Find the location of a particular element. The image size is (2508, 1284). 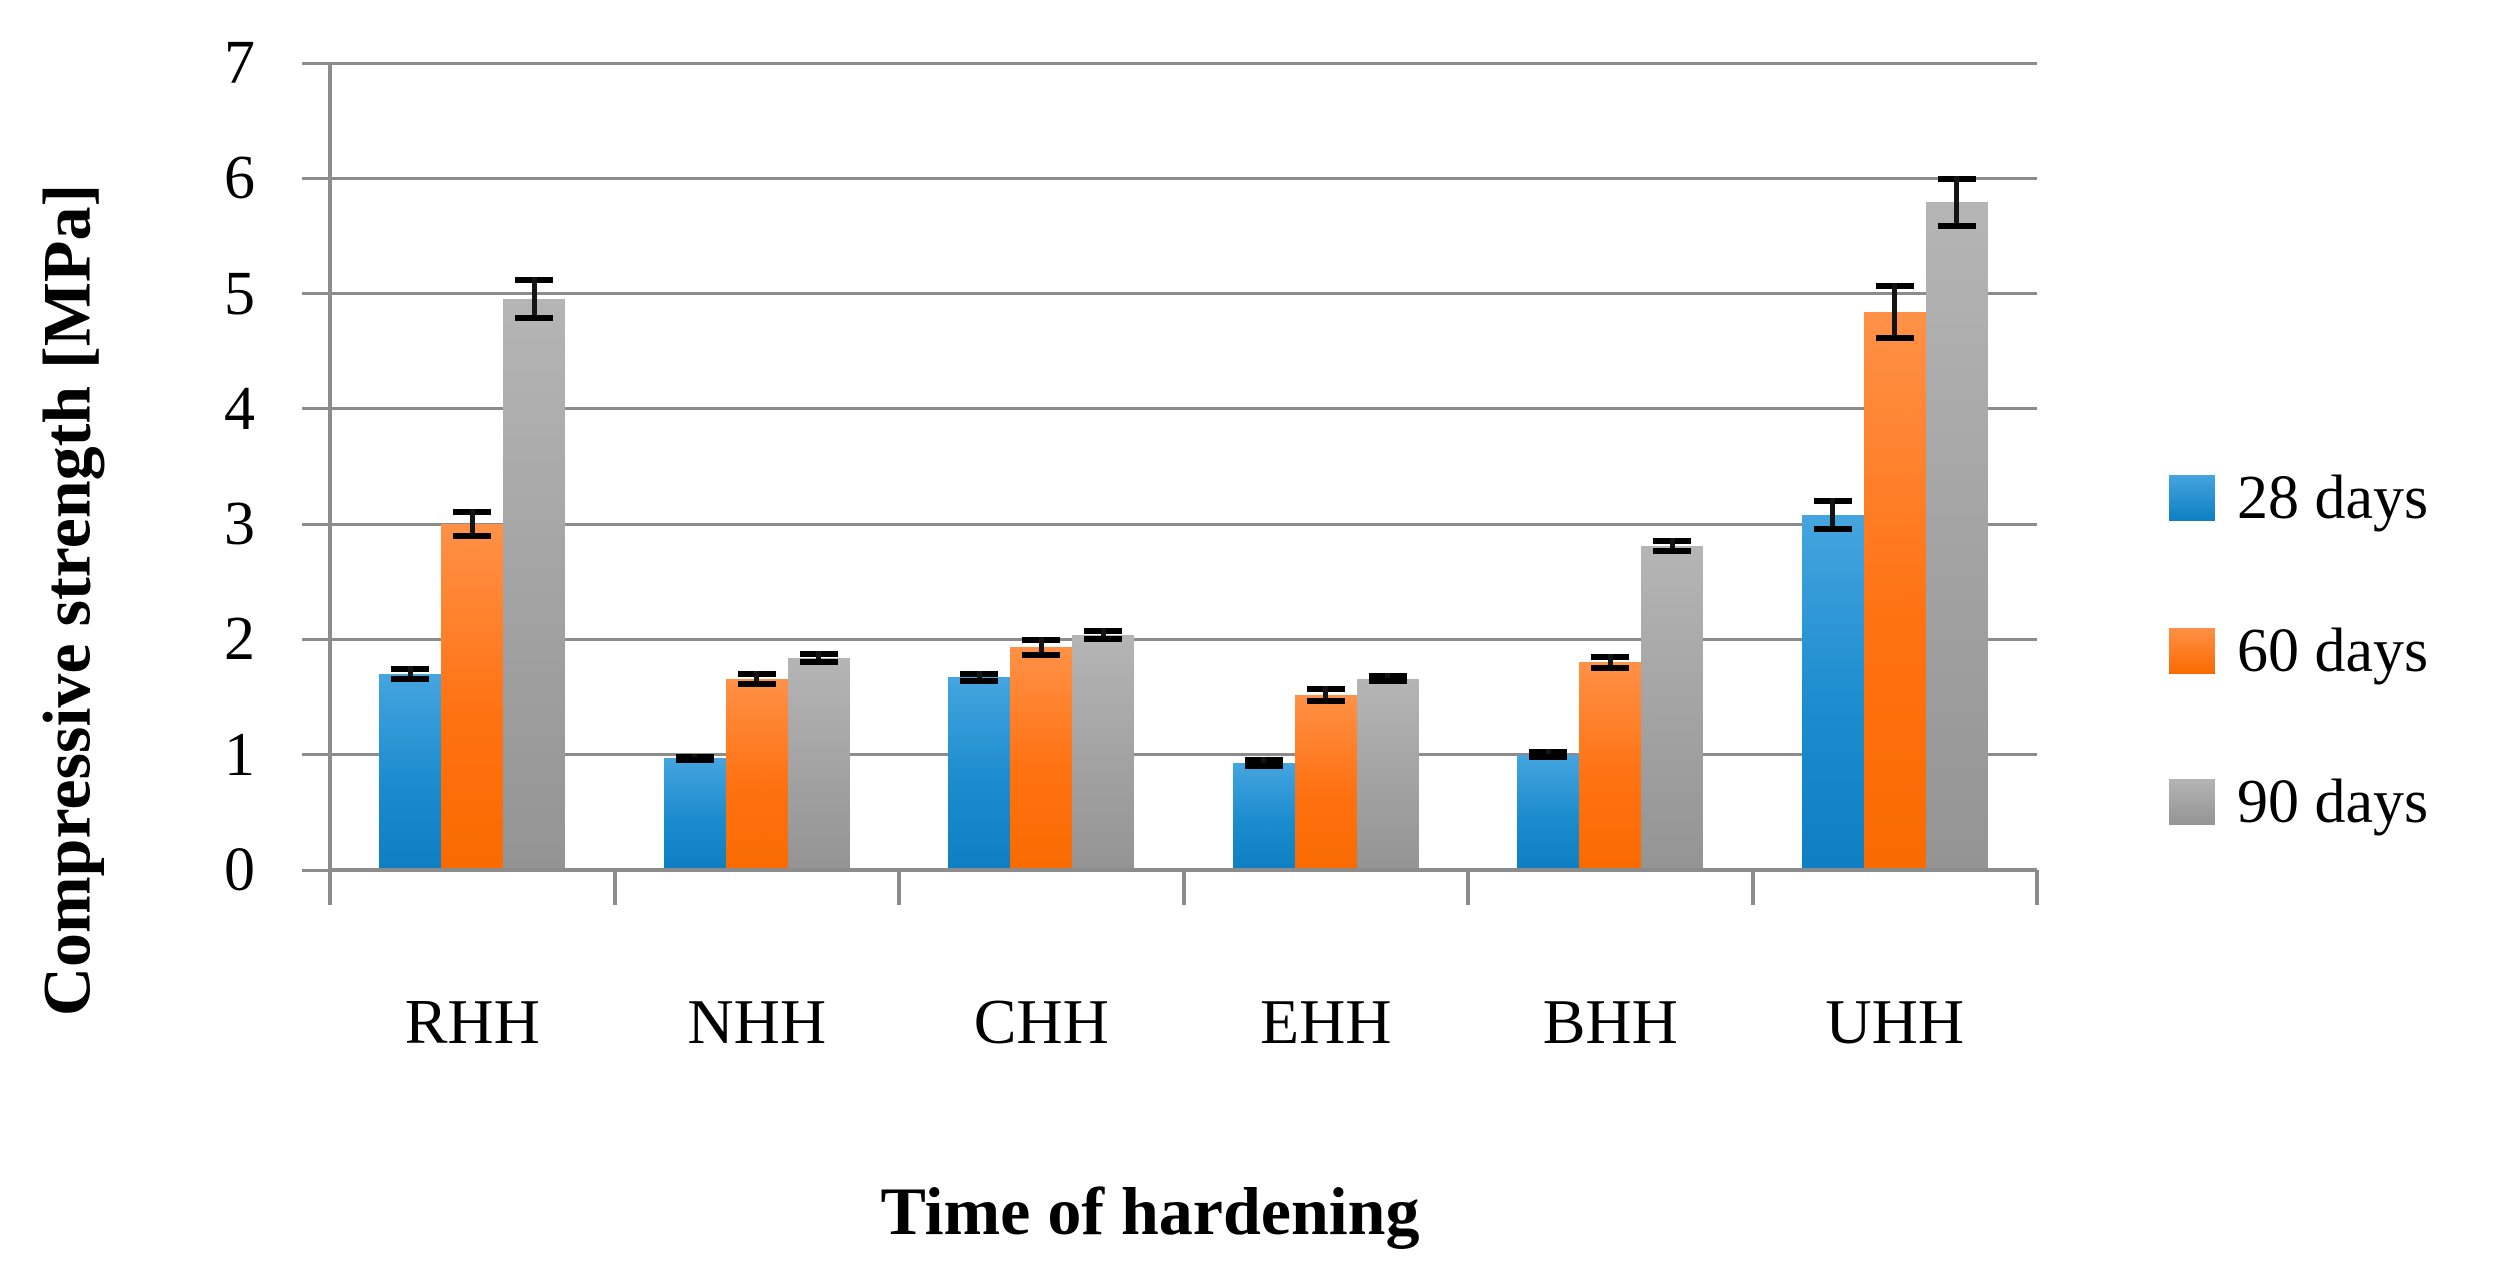

bar-rhh-60-days is located at coordinates (472, 697).